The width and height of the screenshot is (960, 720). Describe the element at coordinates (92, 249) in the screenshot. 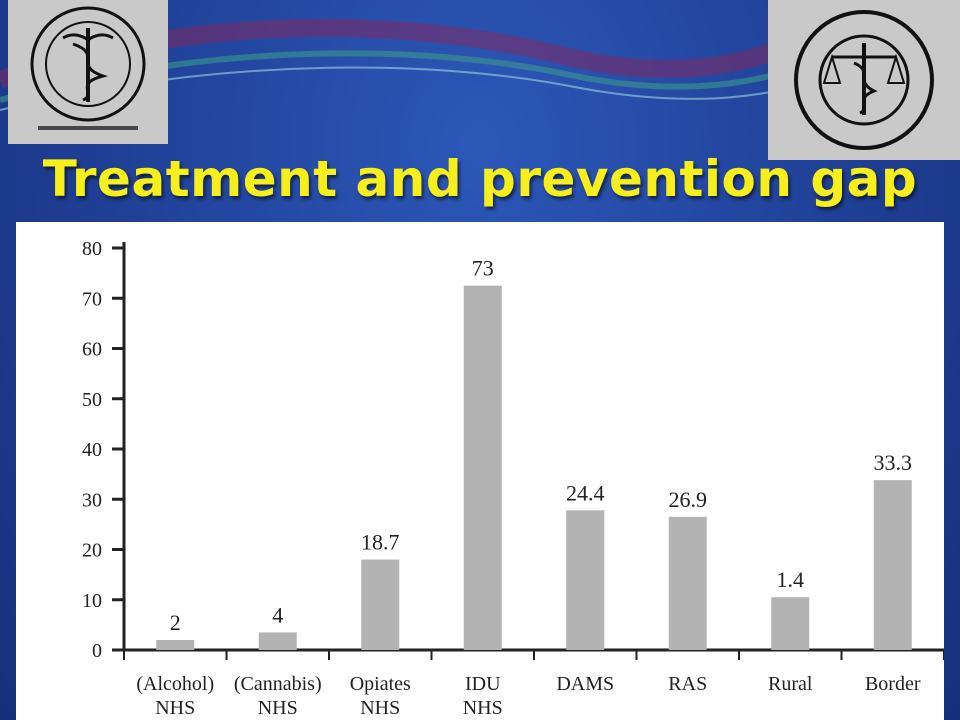

I see `y-tick-label: 80` at that location.